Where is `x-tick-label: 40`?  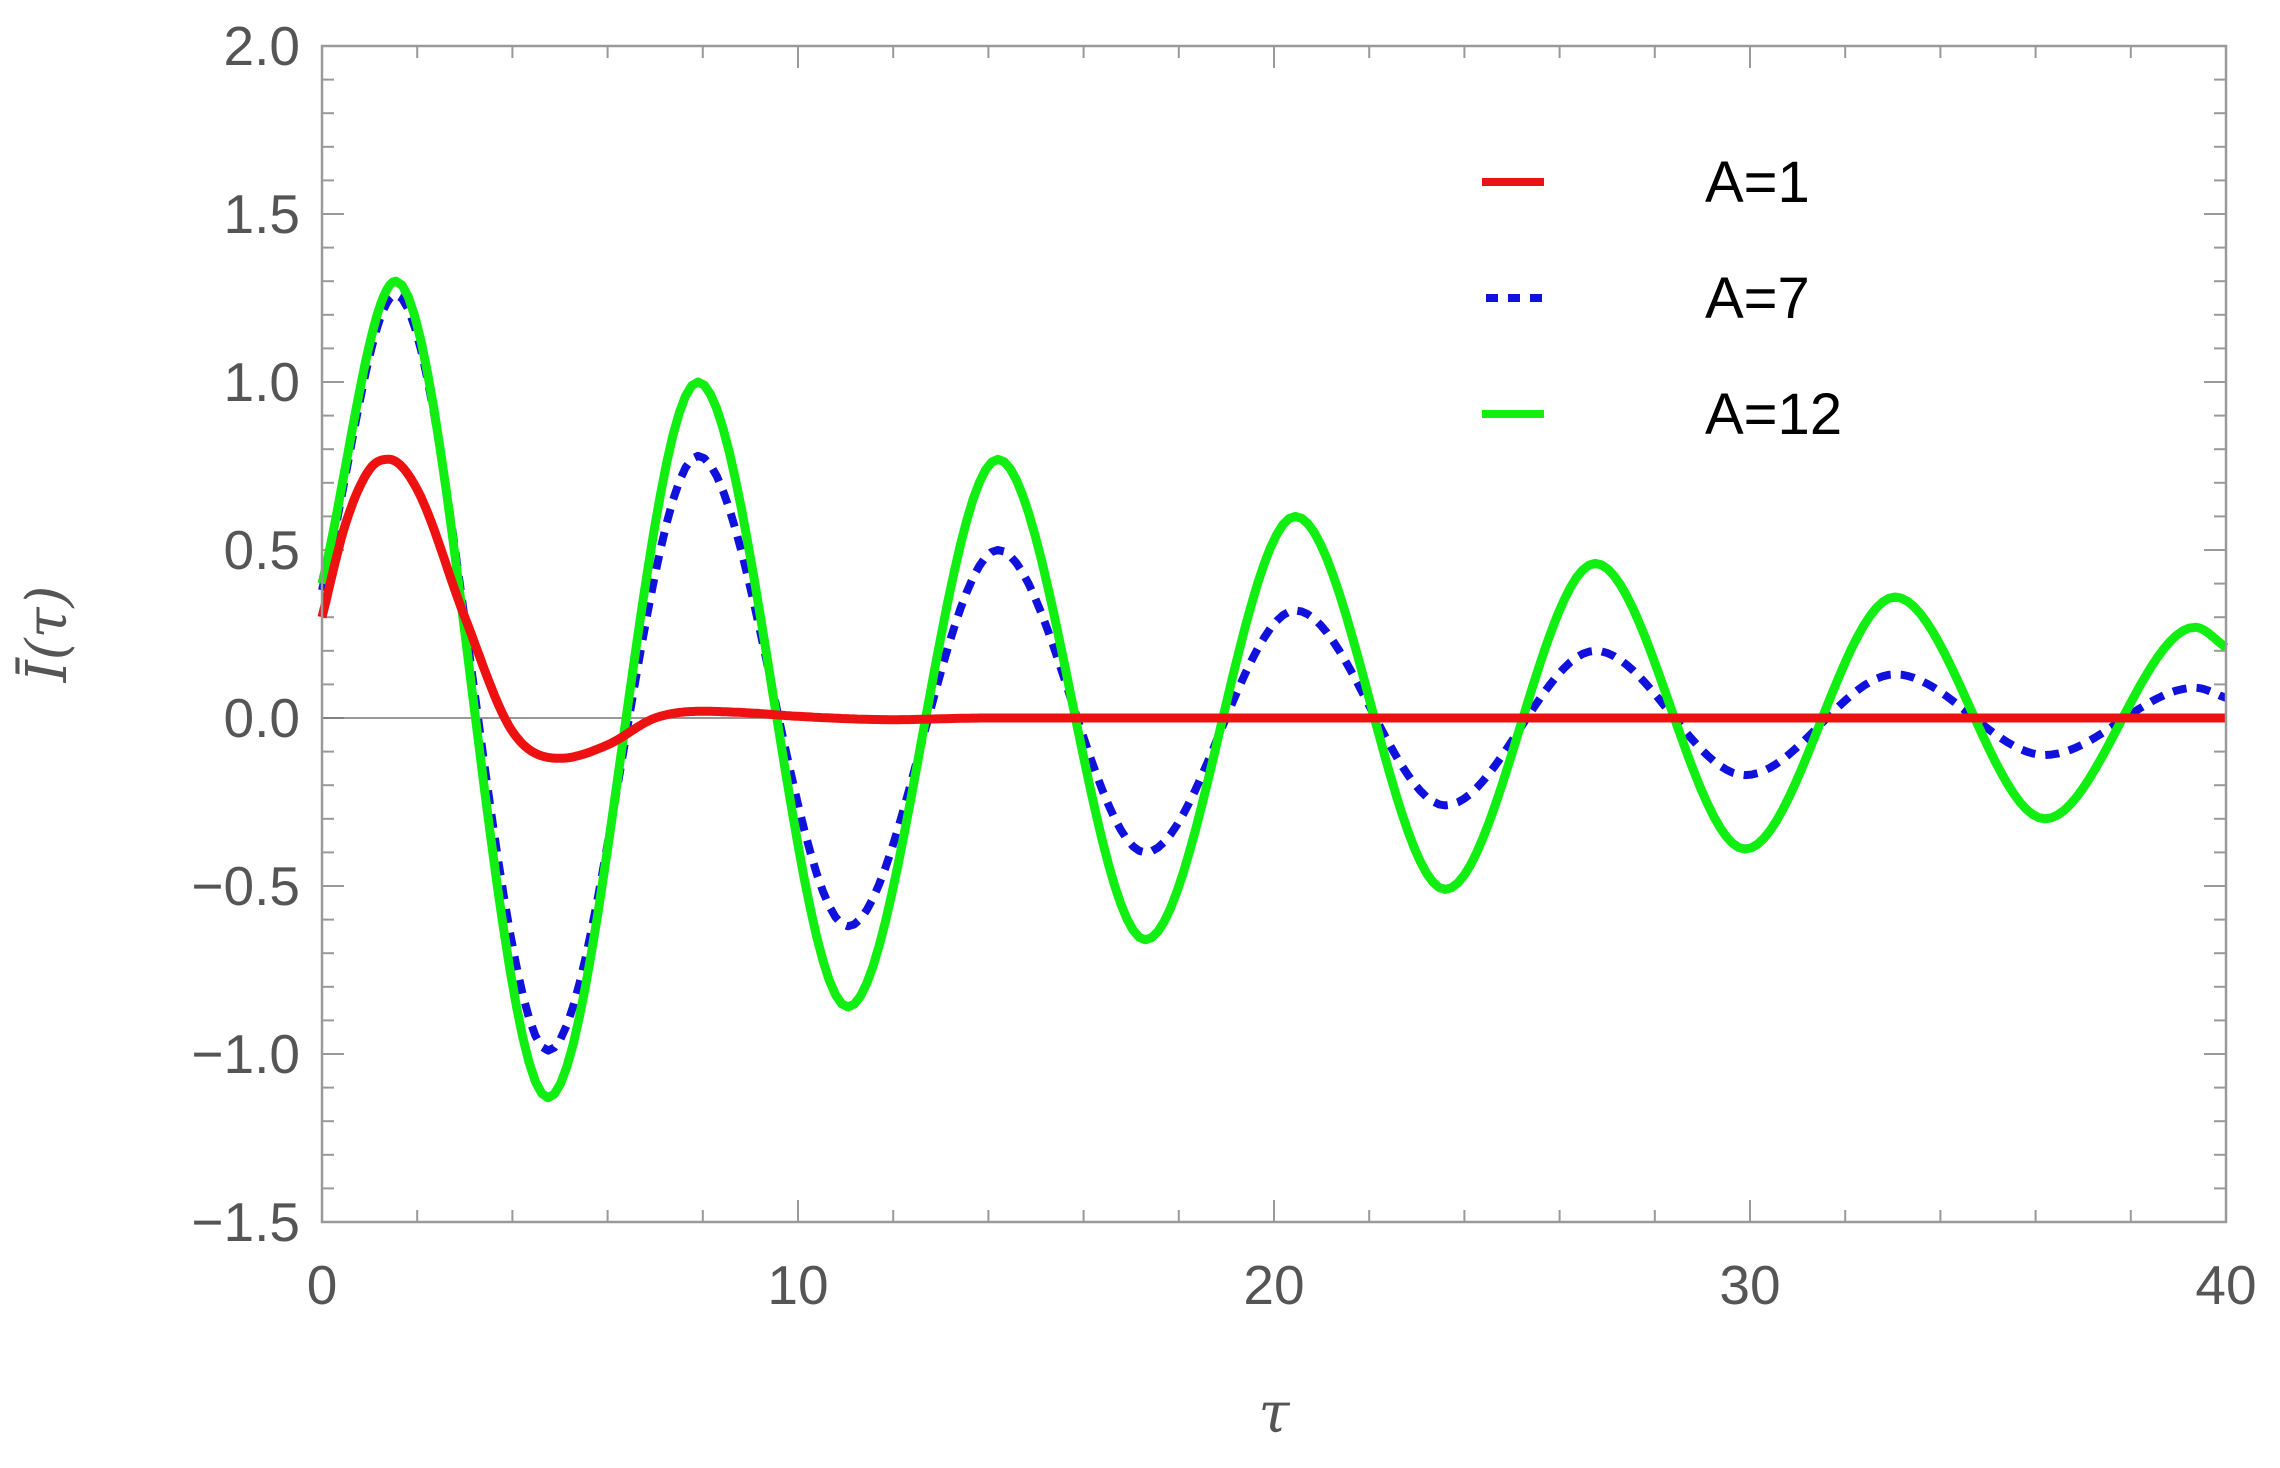 x-tick-label: 40 is located at coordinates (2225, 1285).